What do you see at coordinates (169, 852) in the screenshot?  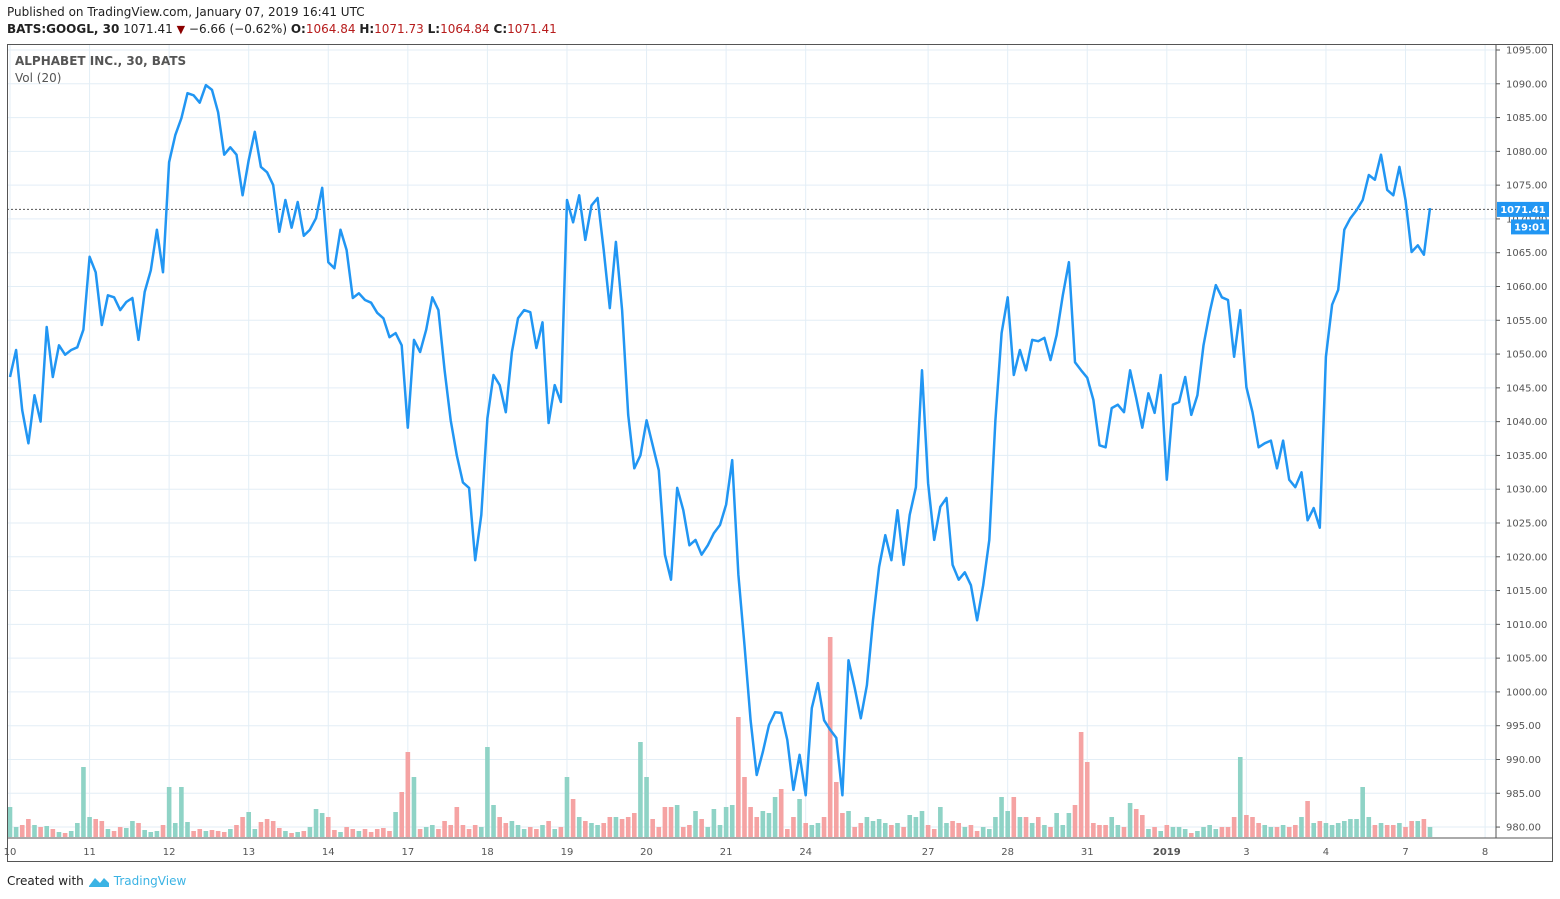 I see `x-tick-label: 12` at bounding box center [169, 852].